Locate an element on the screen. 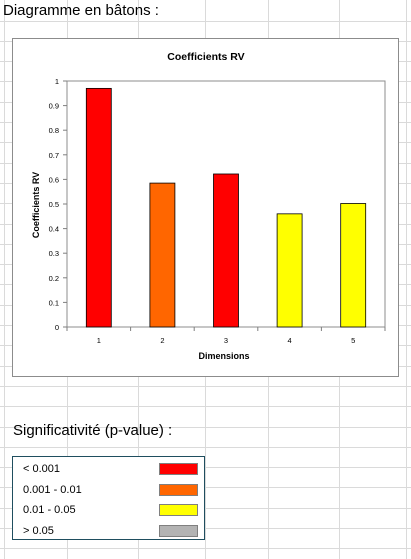  y-tick-label: 0.9 is located at coordinates (54, 106).